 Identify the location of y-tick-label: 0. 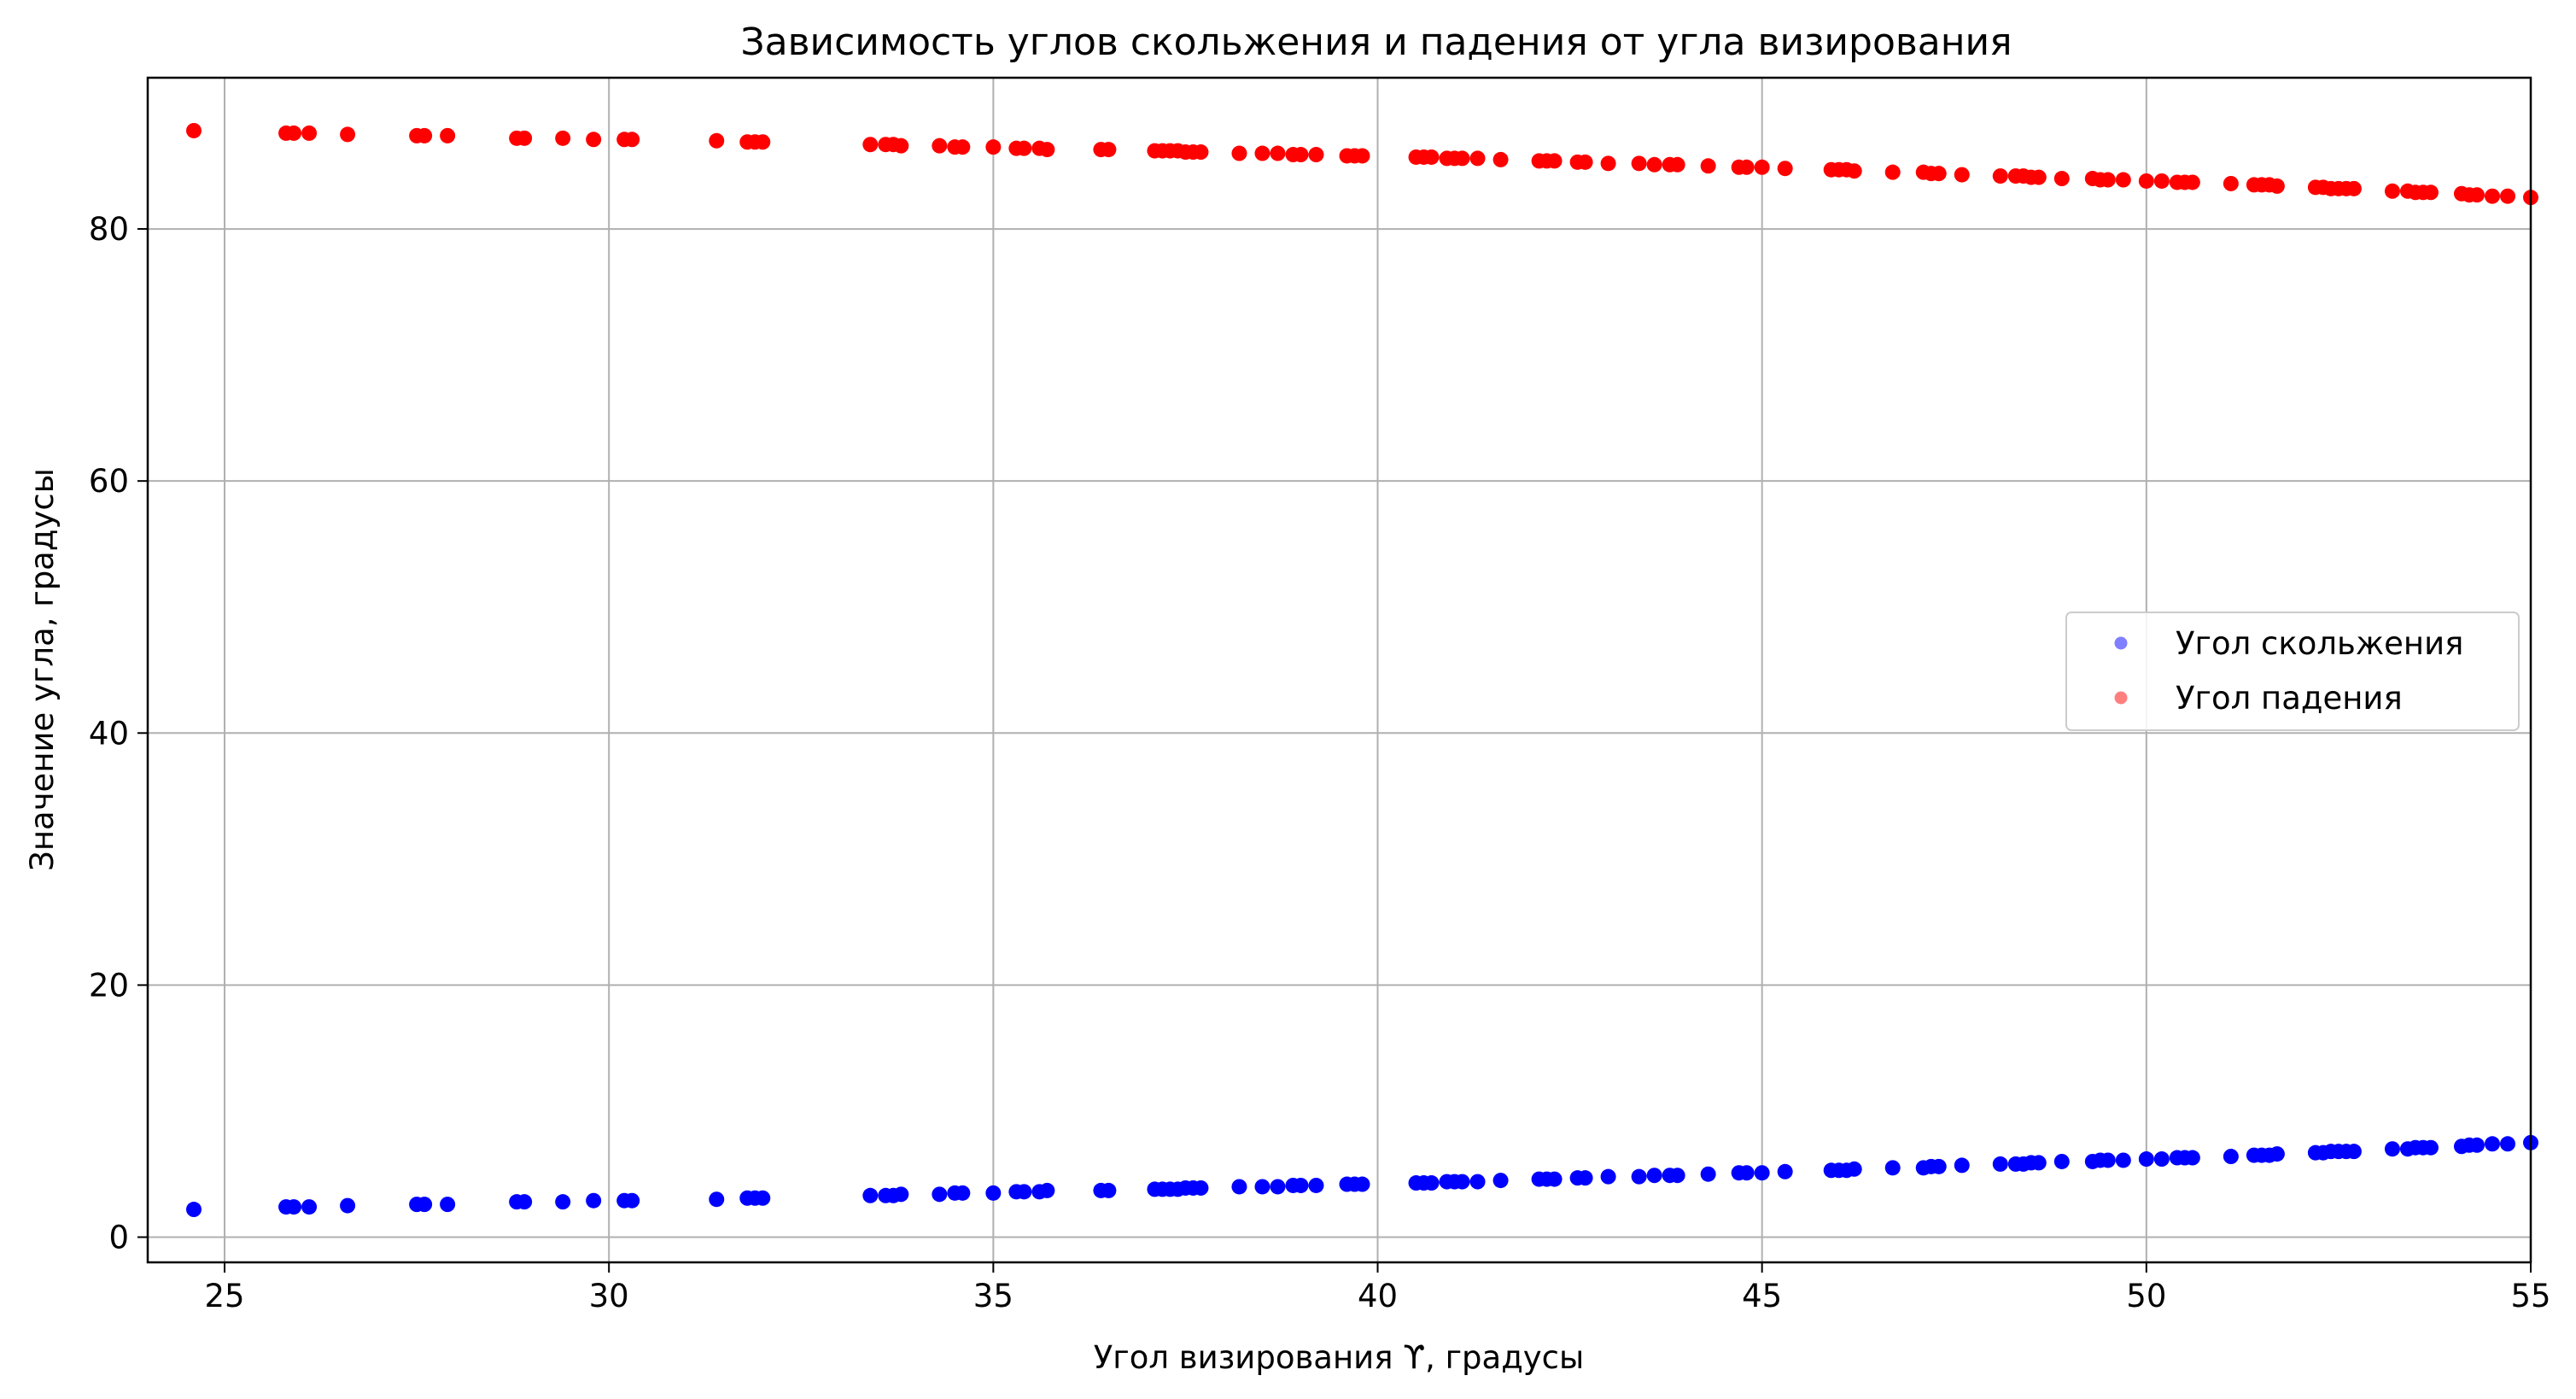
(118, 1237).